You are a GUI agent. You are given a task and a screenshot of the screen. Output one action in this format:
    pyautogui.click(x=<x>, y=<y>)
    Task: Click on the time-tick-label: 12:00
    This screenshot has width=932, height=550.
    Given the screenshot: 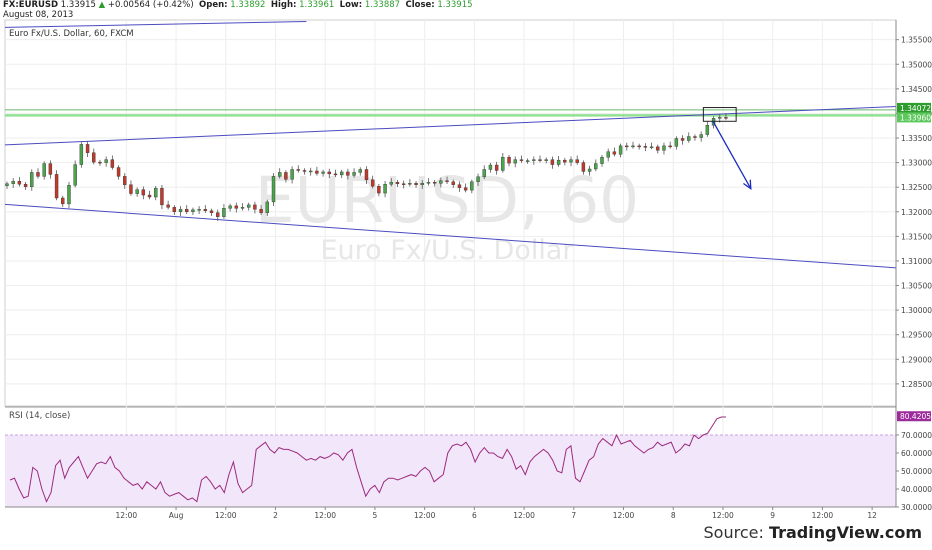 What is the action you would take?
    pyautogui.click(x=823, y=515)
    